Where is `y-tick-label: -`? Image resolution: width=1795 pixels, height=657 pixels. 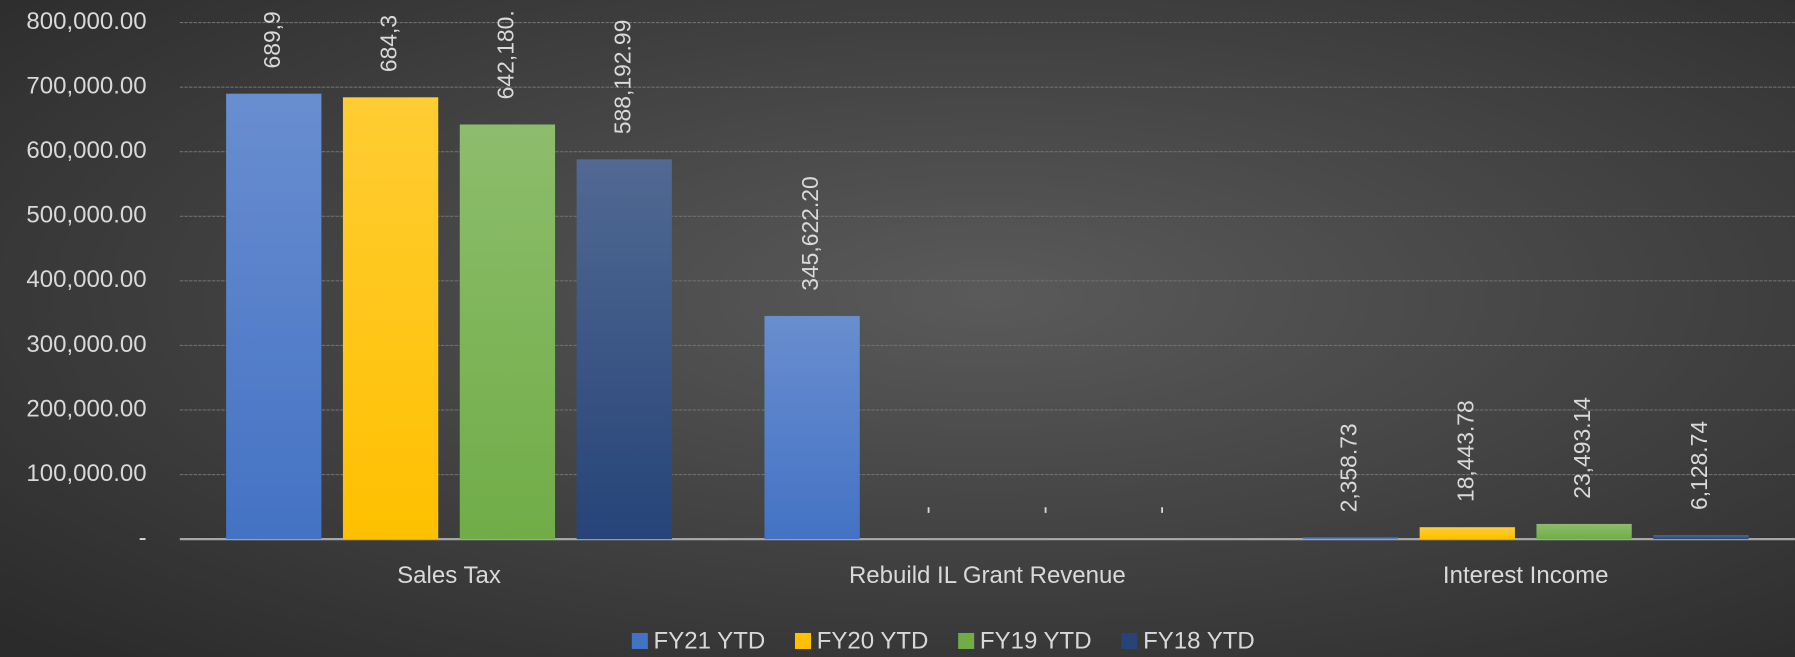 y-tick-label: - is located at coordinates (143, 537).